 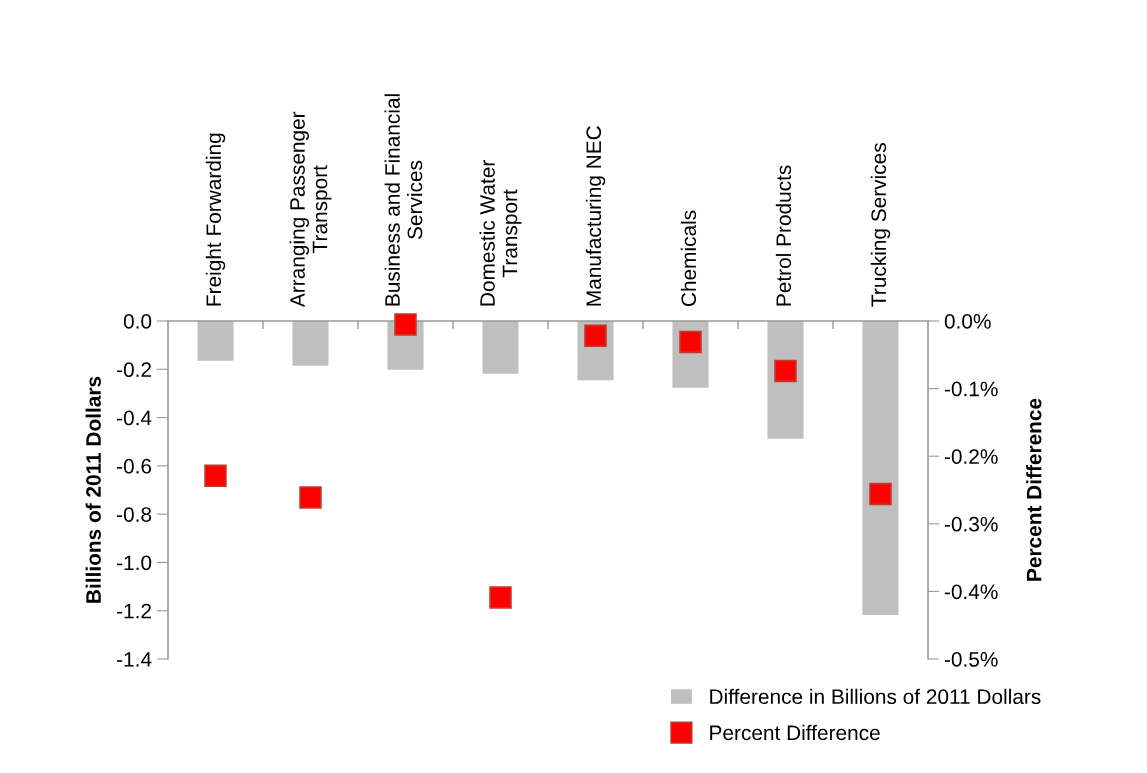 What do you see at coordinates (971, 389) in the screenshot?
I see `y2-tick-label: -0.1%` at bounding box center [971, 389].